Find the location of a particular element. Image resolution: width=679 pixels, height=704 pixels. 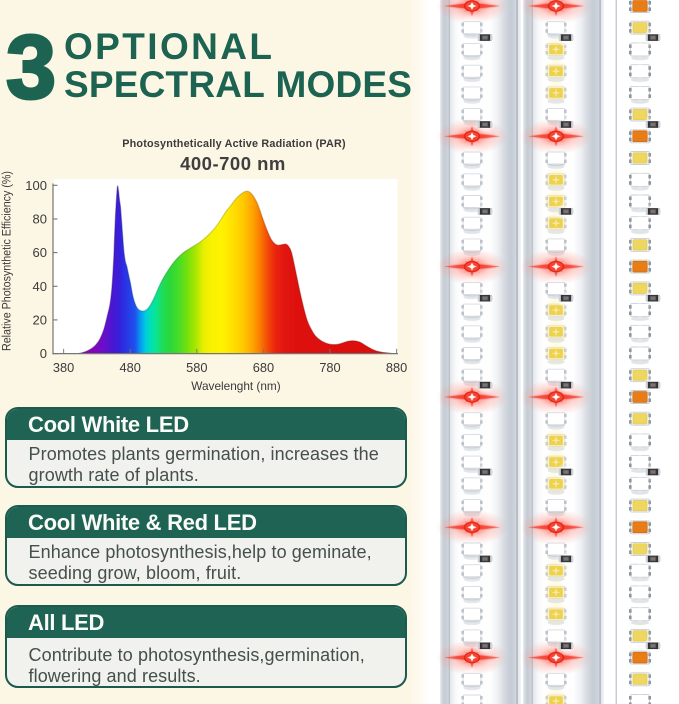

svg-text: 0 is located at coordinates (43, 353).